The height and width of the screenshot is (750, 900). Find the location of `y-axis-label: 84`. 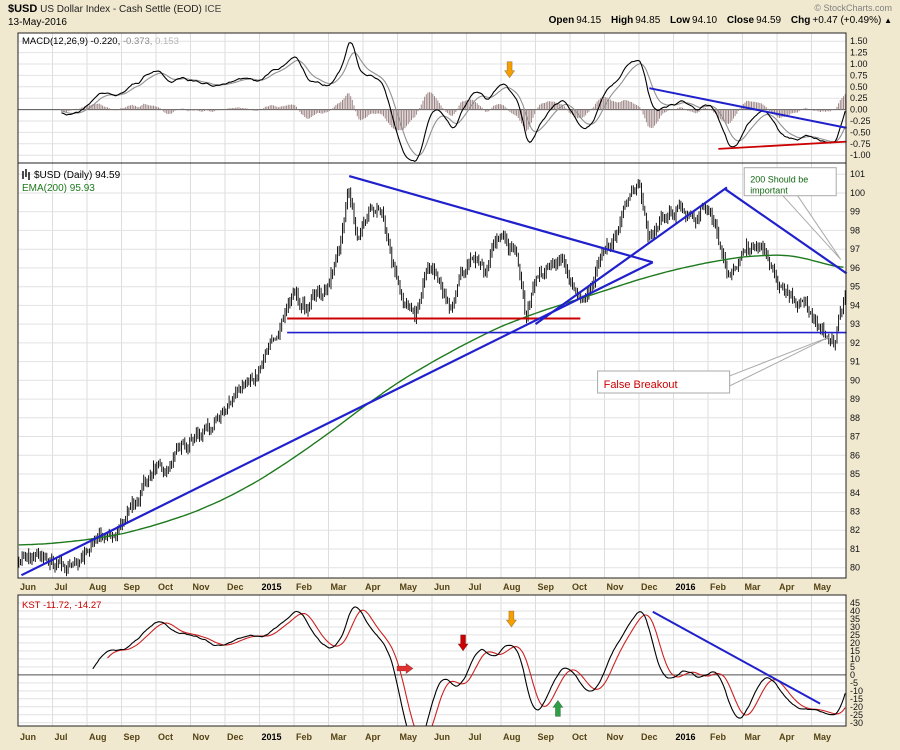

y-axis-label: 84 is located at coordinates (855, 493).